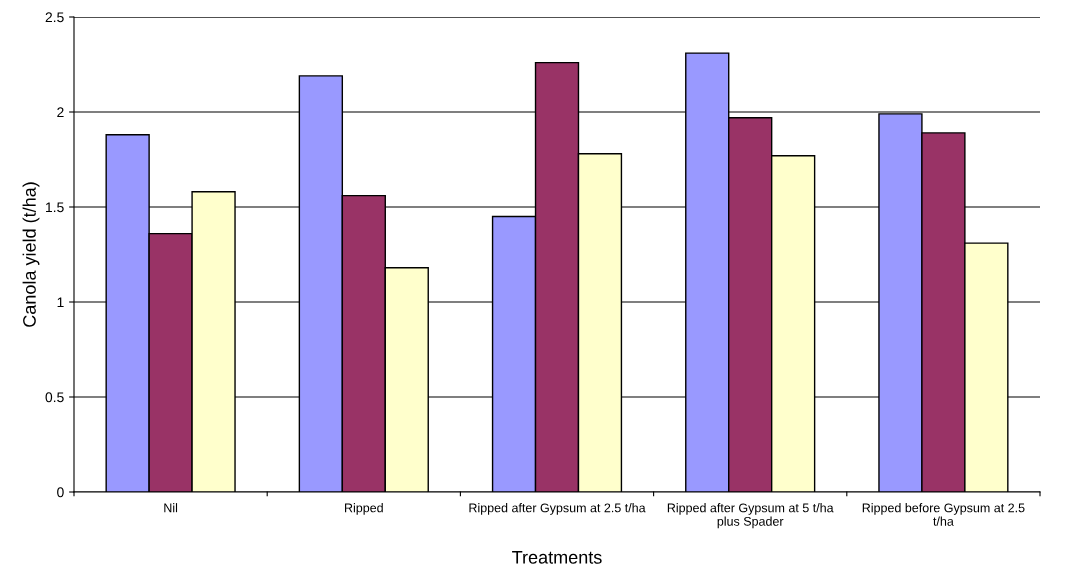 Image resolution: width=1067 pixels, height=576 pixels. What do you see at coordinates (171, 508) in the screenshot?
I see `x-tick-label: Nil` at bounding box center [171, 508].